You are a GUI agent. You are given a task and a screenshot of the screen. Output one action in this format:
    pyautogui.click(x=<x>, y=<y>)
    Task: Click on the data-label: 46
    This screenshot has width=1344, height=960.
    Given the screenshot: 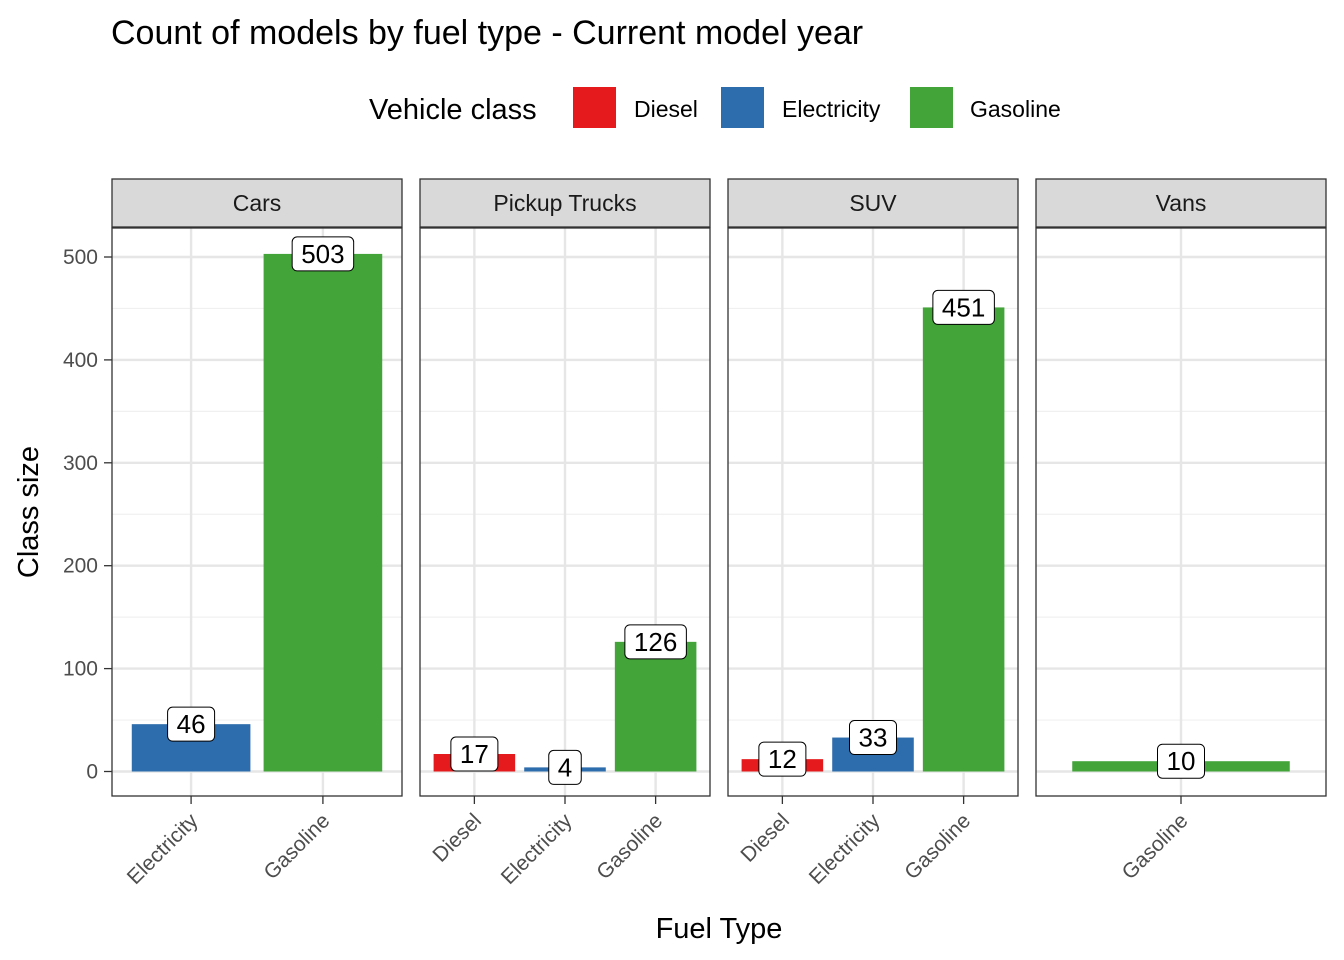 What is the action you would take?
    pyautogui.click(x=191, y=724)
    